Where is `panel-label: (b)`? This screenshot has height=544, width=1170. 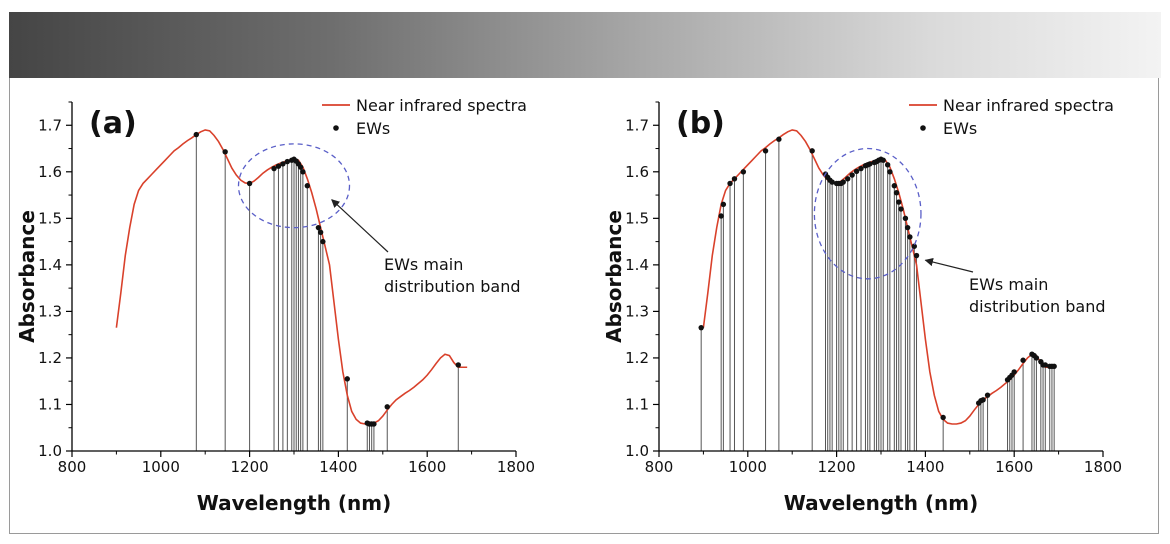 panel-label: (b) is located at coordinates (700, 123).